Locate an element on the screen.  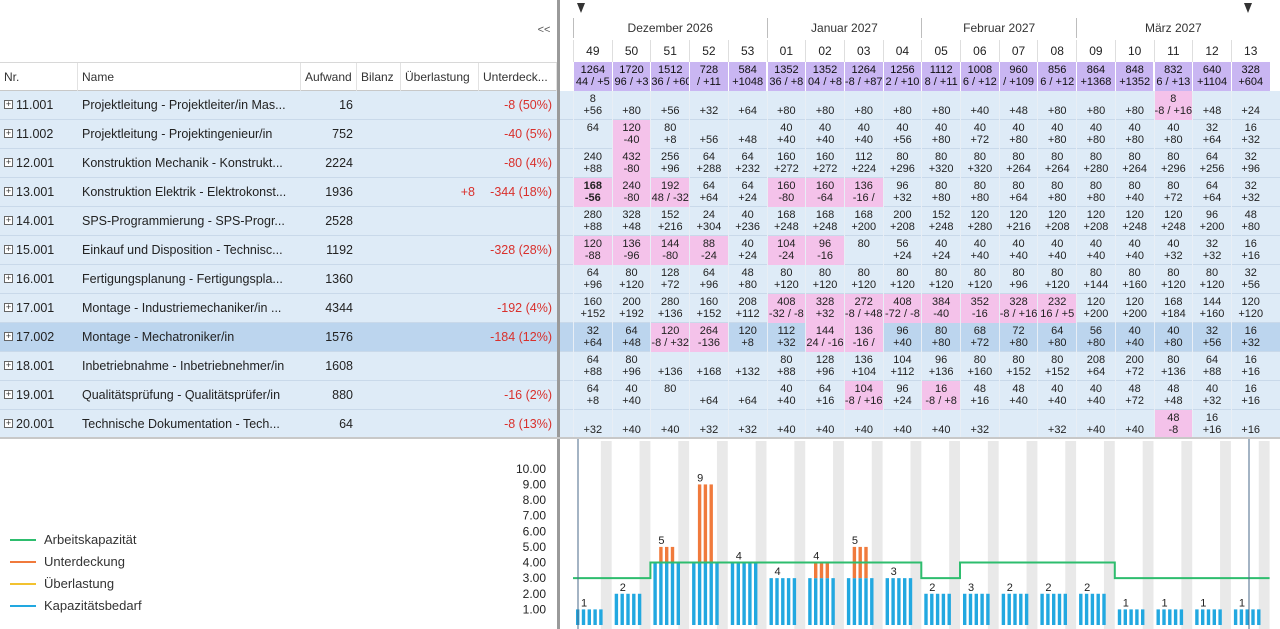
timeline-cell: 168 -56 is located at coordinates (592, 192).